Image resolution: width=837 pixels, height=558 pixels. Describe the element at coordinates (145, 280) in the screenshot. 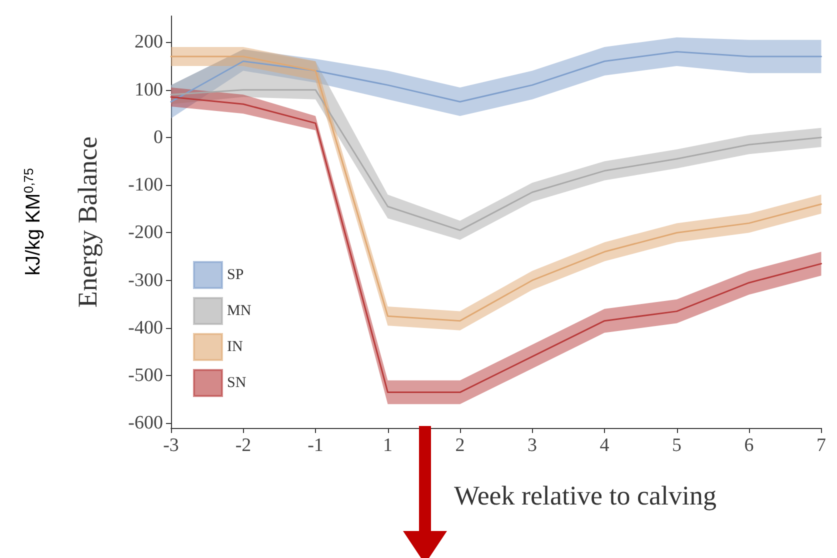

I see `y-tick-label: -300` at that location.